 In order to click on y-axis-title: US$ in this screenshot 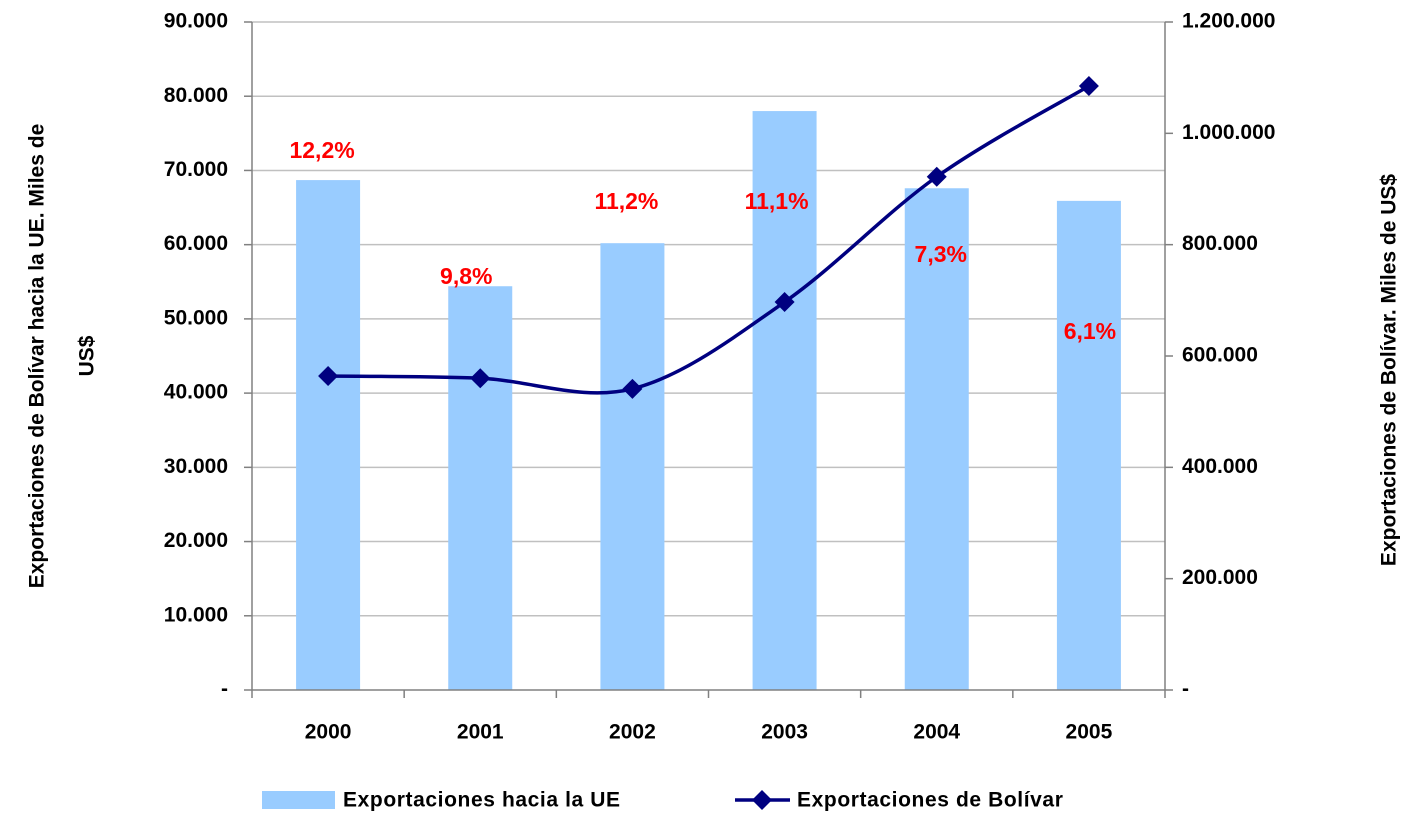, I will do `click(87, 355)`.